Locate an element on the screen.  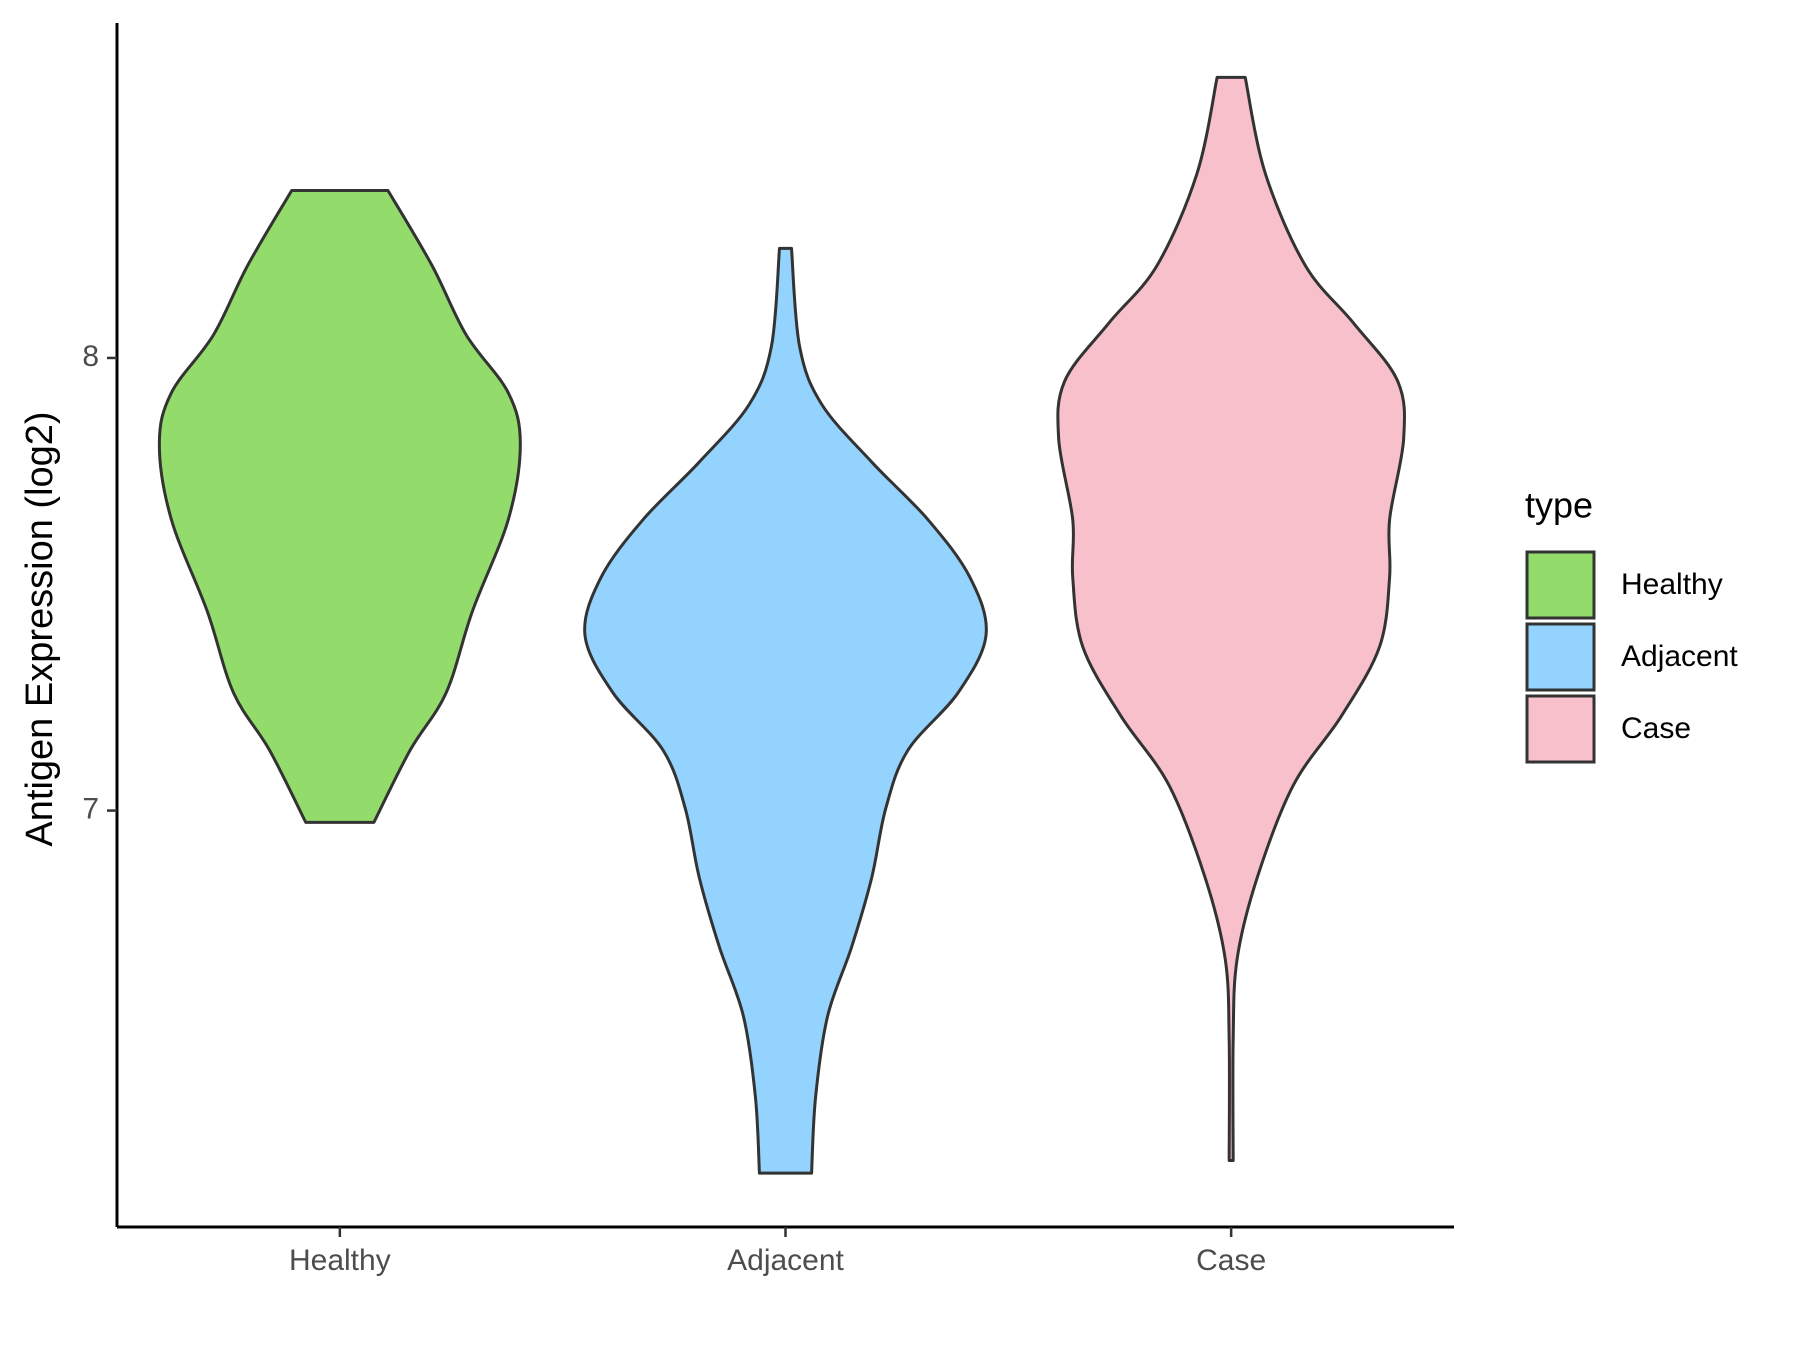
violin is located at coordinates (339, 506).